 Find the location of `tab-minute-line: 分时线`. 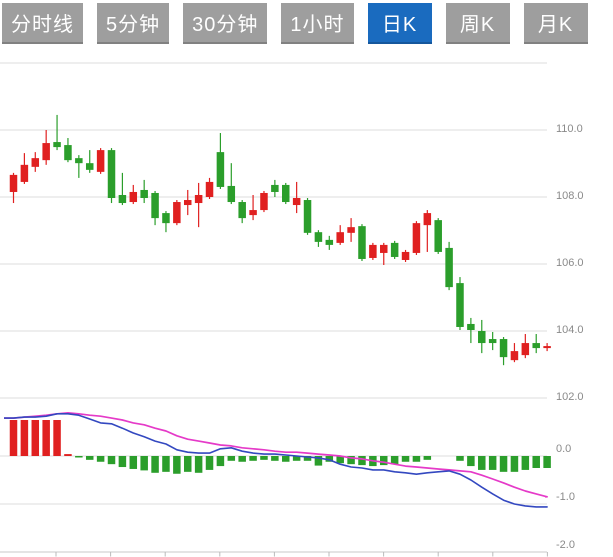

tab-minute-line: 分时线 is located at coordinates (42, 23).